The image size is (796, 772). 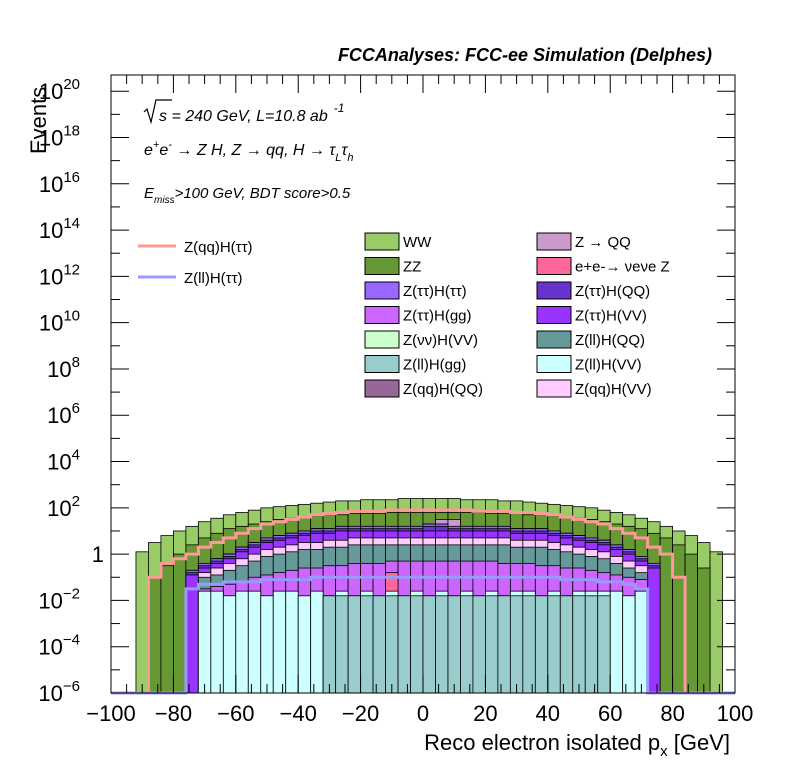 I want to click on annotation-process: e+e- → Z H, Z → qq, H → τLτh, so click(x=249, y=151).